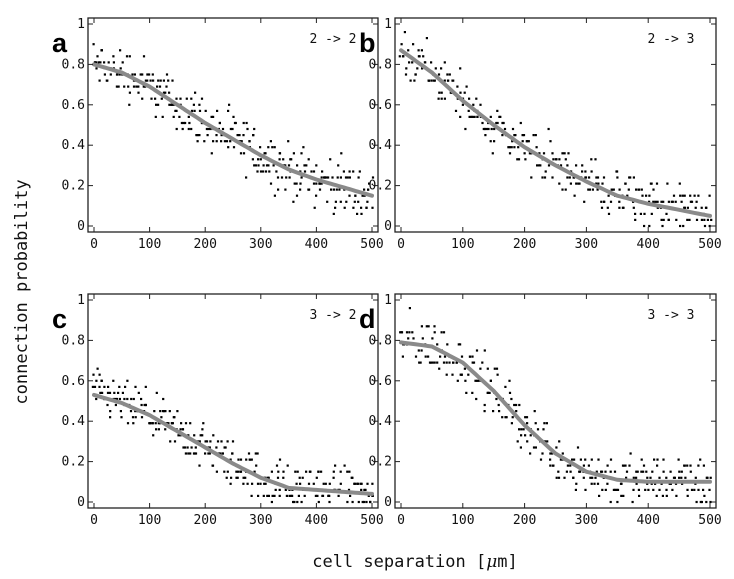  What do you see at coordinates (60, 43) in the screenshot?
I see `panel-letter: a` at bounding box center [60, 43].